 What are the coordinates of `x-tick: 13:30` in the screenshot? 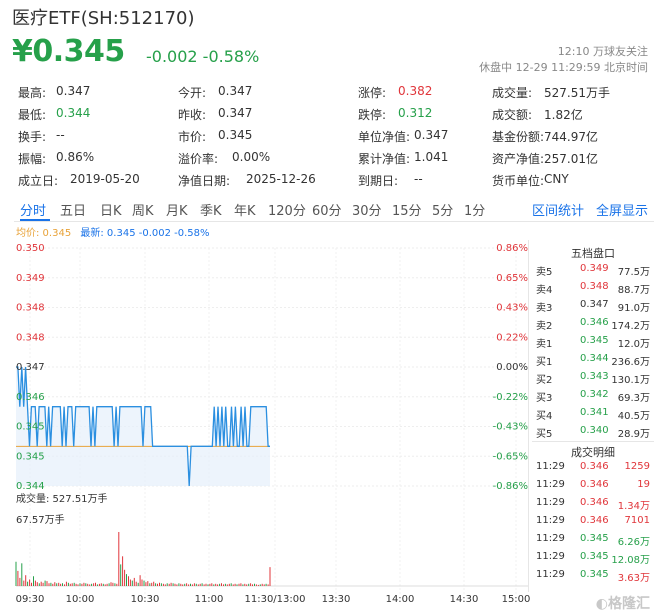 It's located at (336, 599).